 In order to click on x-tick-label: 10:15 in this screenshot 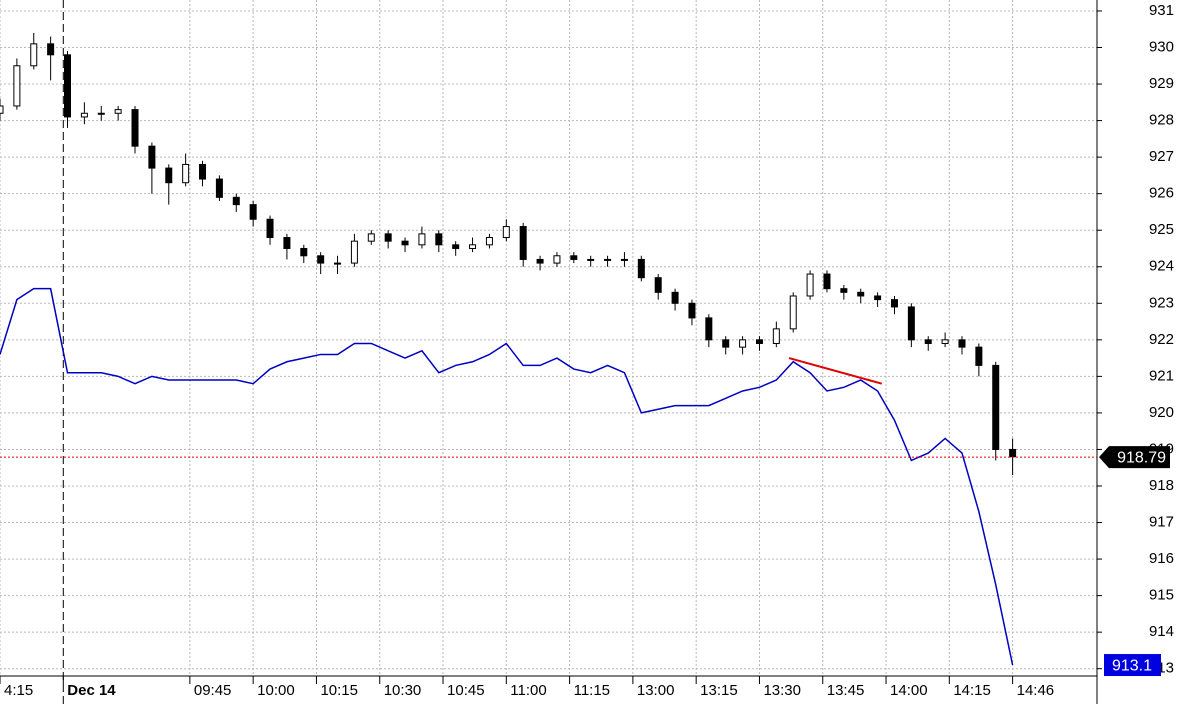, I will do `click(339, 690)`.